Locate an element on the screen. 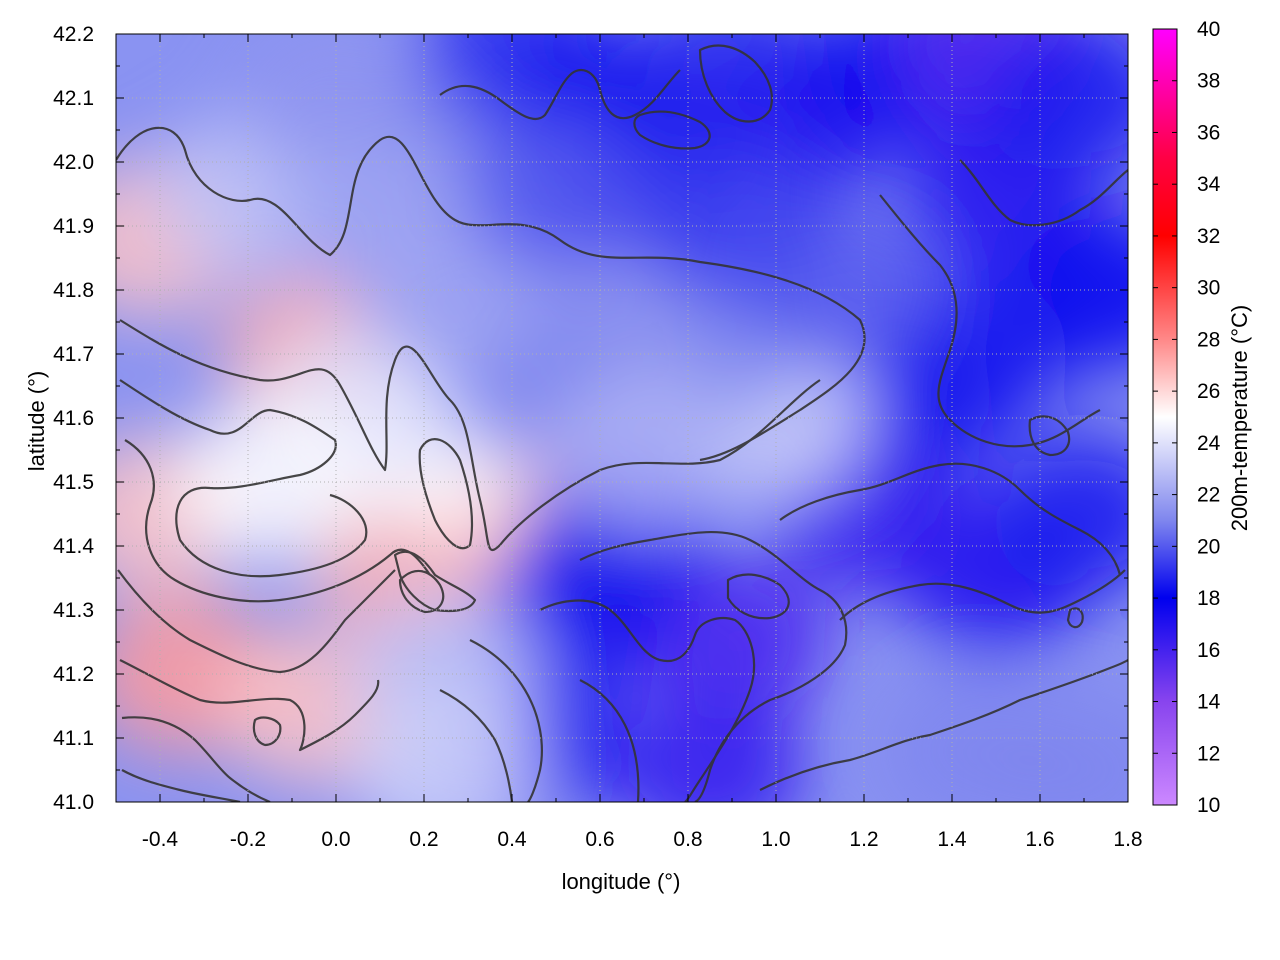 Image resolution: width=1280 pixels, height=960 pixels. y-tick-label: 41.0 is located at coordinates (73, 802).